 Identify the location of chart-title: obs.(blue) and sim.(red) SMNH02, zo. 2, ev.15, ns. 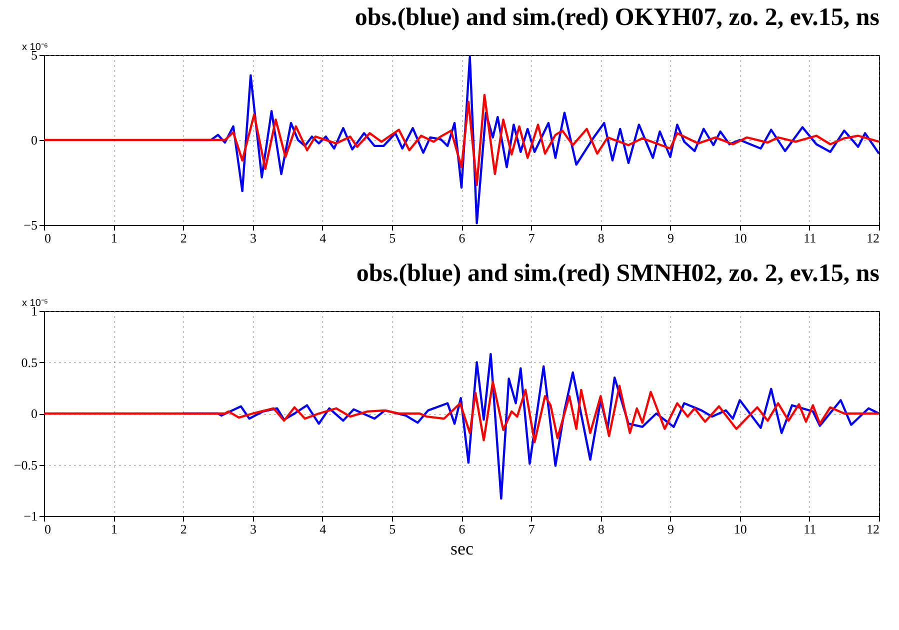
(618, 273).